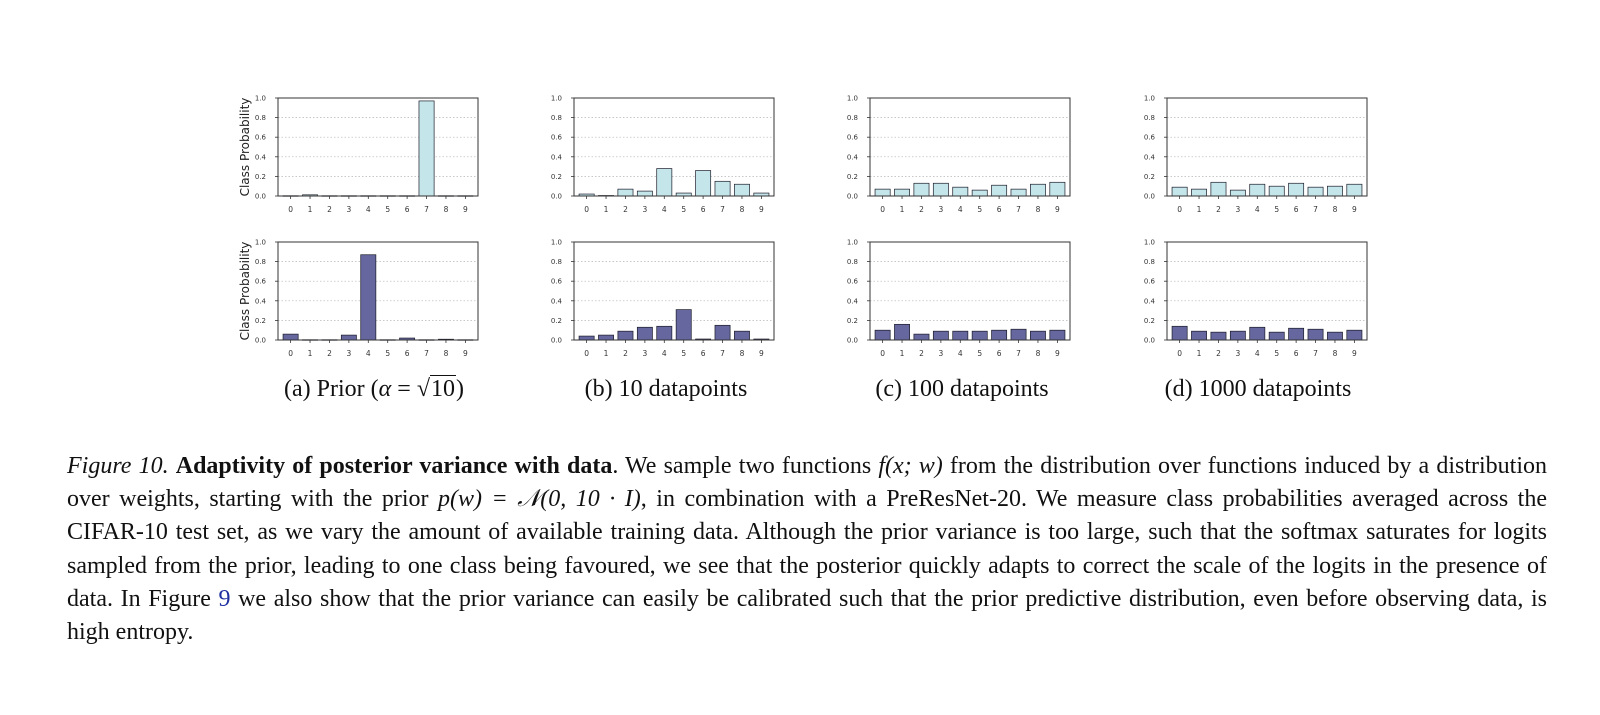 The height and width of the screenshot is (715, 1600). Describe the element at coordinates (1354, 353) in the screenshot. I see `panel-d-row2-xtick-label-9: 9` at that location.